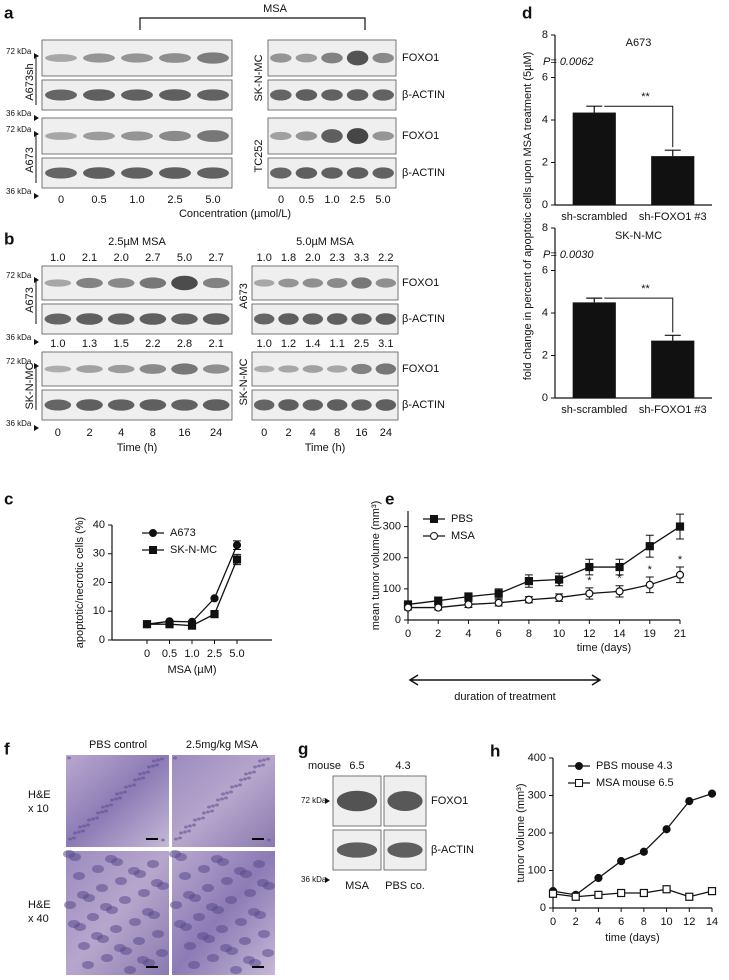  Describe the element at coordinates (39, 795) in the screenshot. I see `row-label: H&E` at that location.